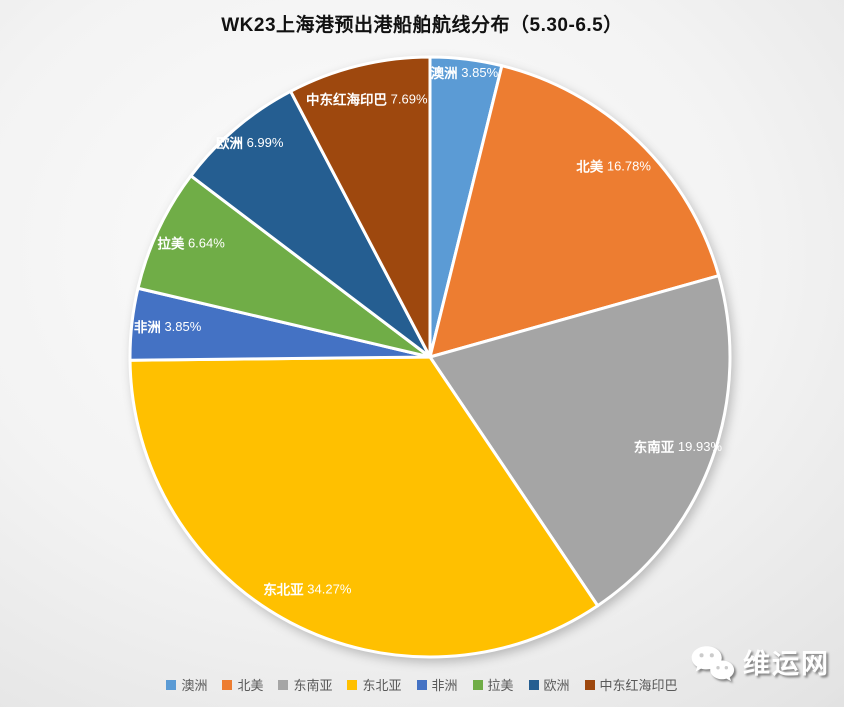  I want to click on legend-item: 欧洲, so click(549, 684).